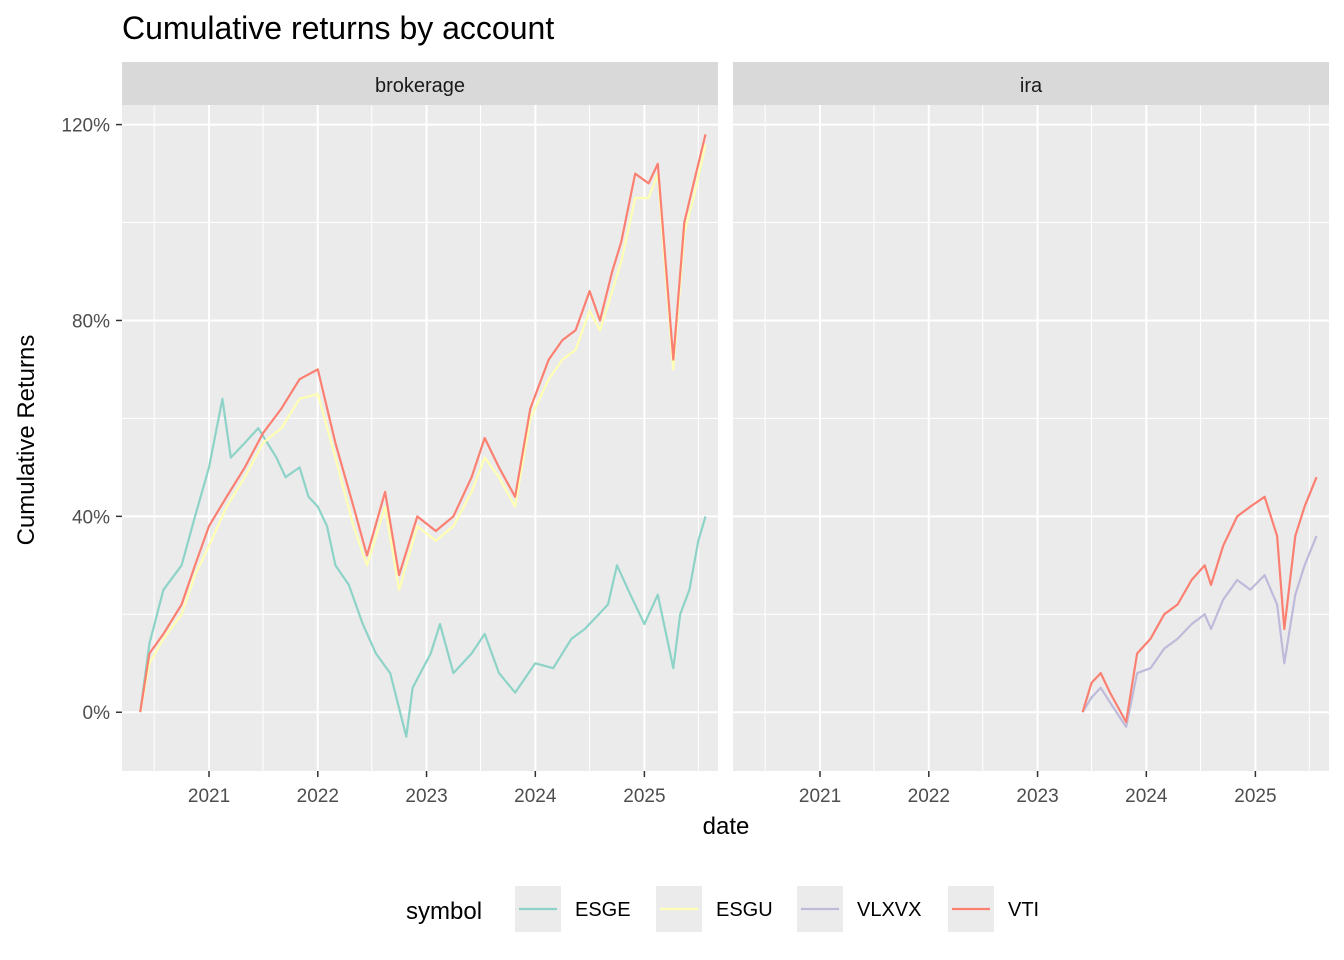 The width and height of the screenshot is (1344, 960). I want to click on y-tick-label: 40%, so click(91, 517).